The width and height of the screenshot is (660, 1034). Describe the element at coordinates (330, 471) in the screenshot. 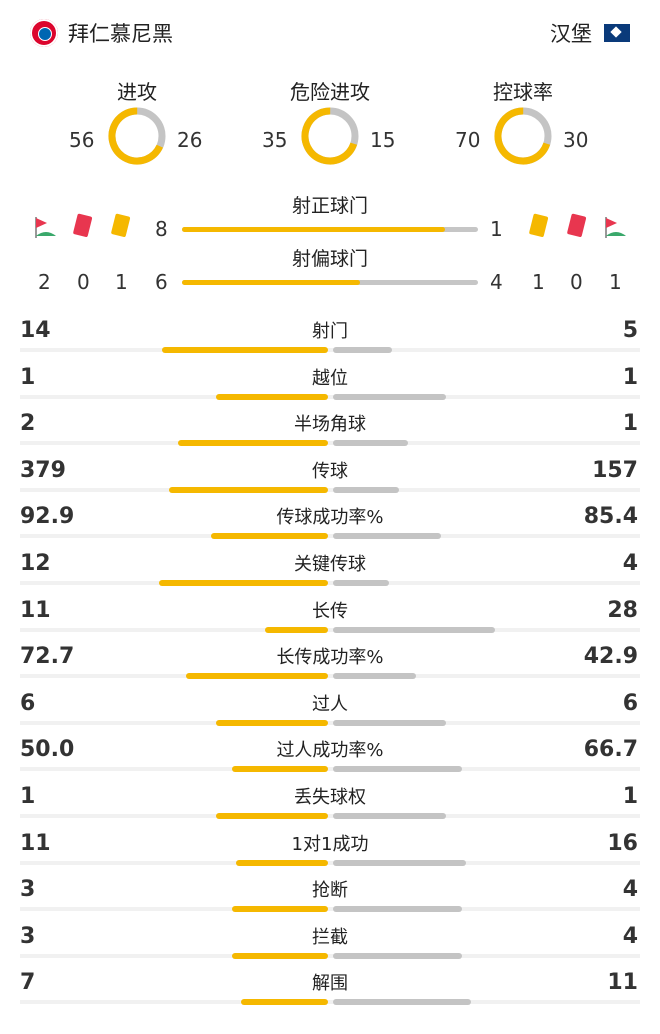

I see `stat-label: 传球` at that location.